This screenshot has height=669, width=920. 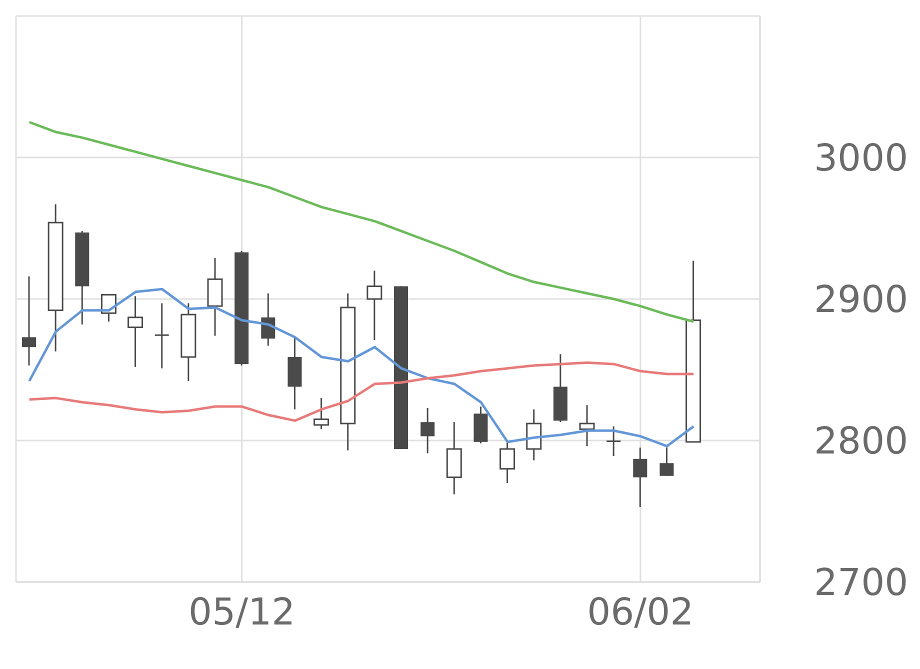 What do you see at coordinates (640, 612) in the screenshot?
I see `x-tick-label: 06/02` at bounding box center [640, 612].